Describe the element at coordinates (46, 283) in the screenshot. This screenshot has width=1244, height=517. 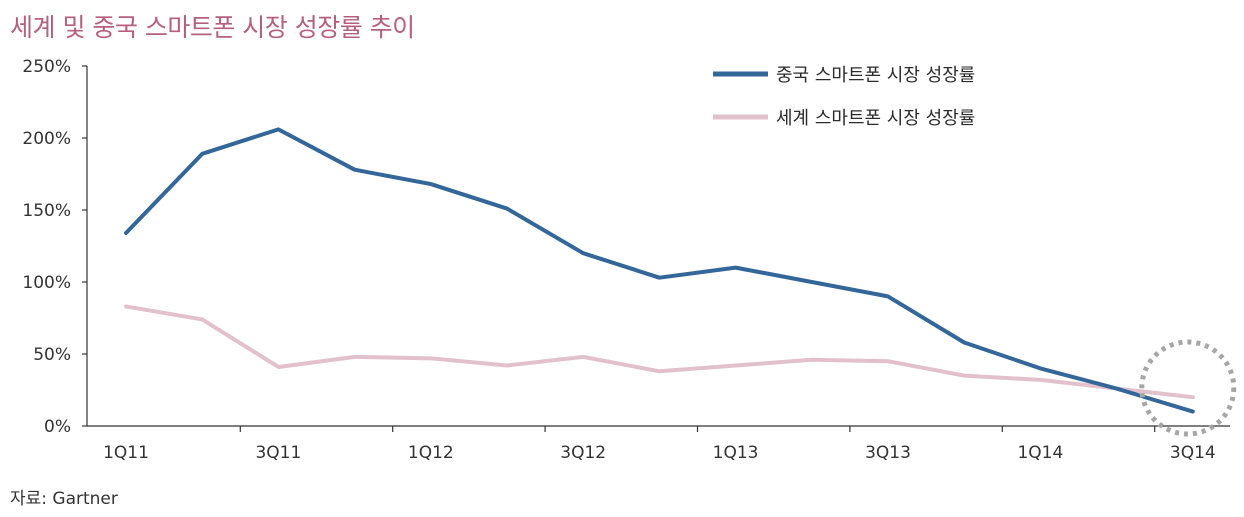
I see `y-tick-label: 100%` at that location.